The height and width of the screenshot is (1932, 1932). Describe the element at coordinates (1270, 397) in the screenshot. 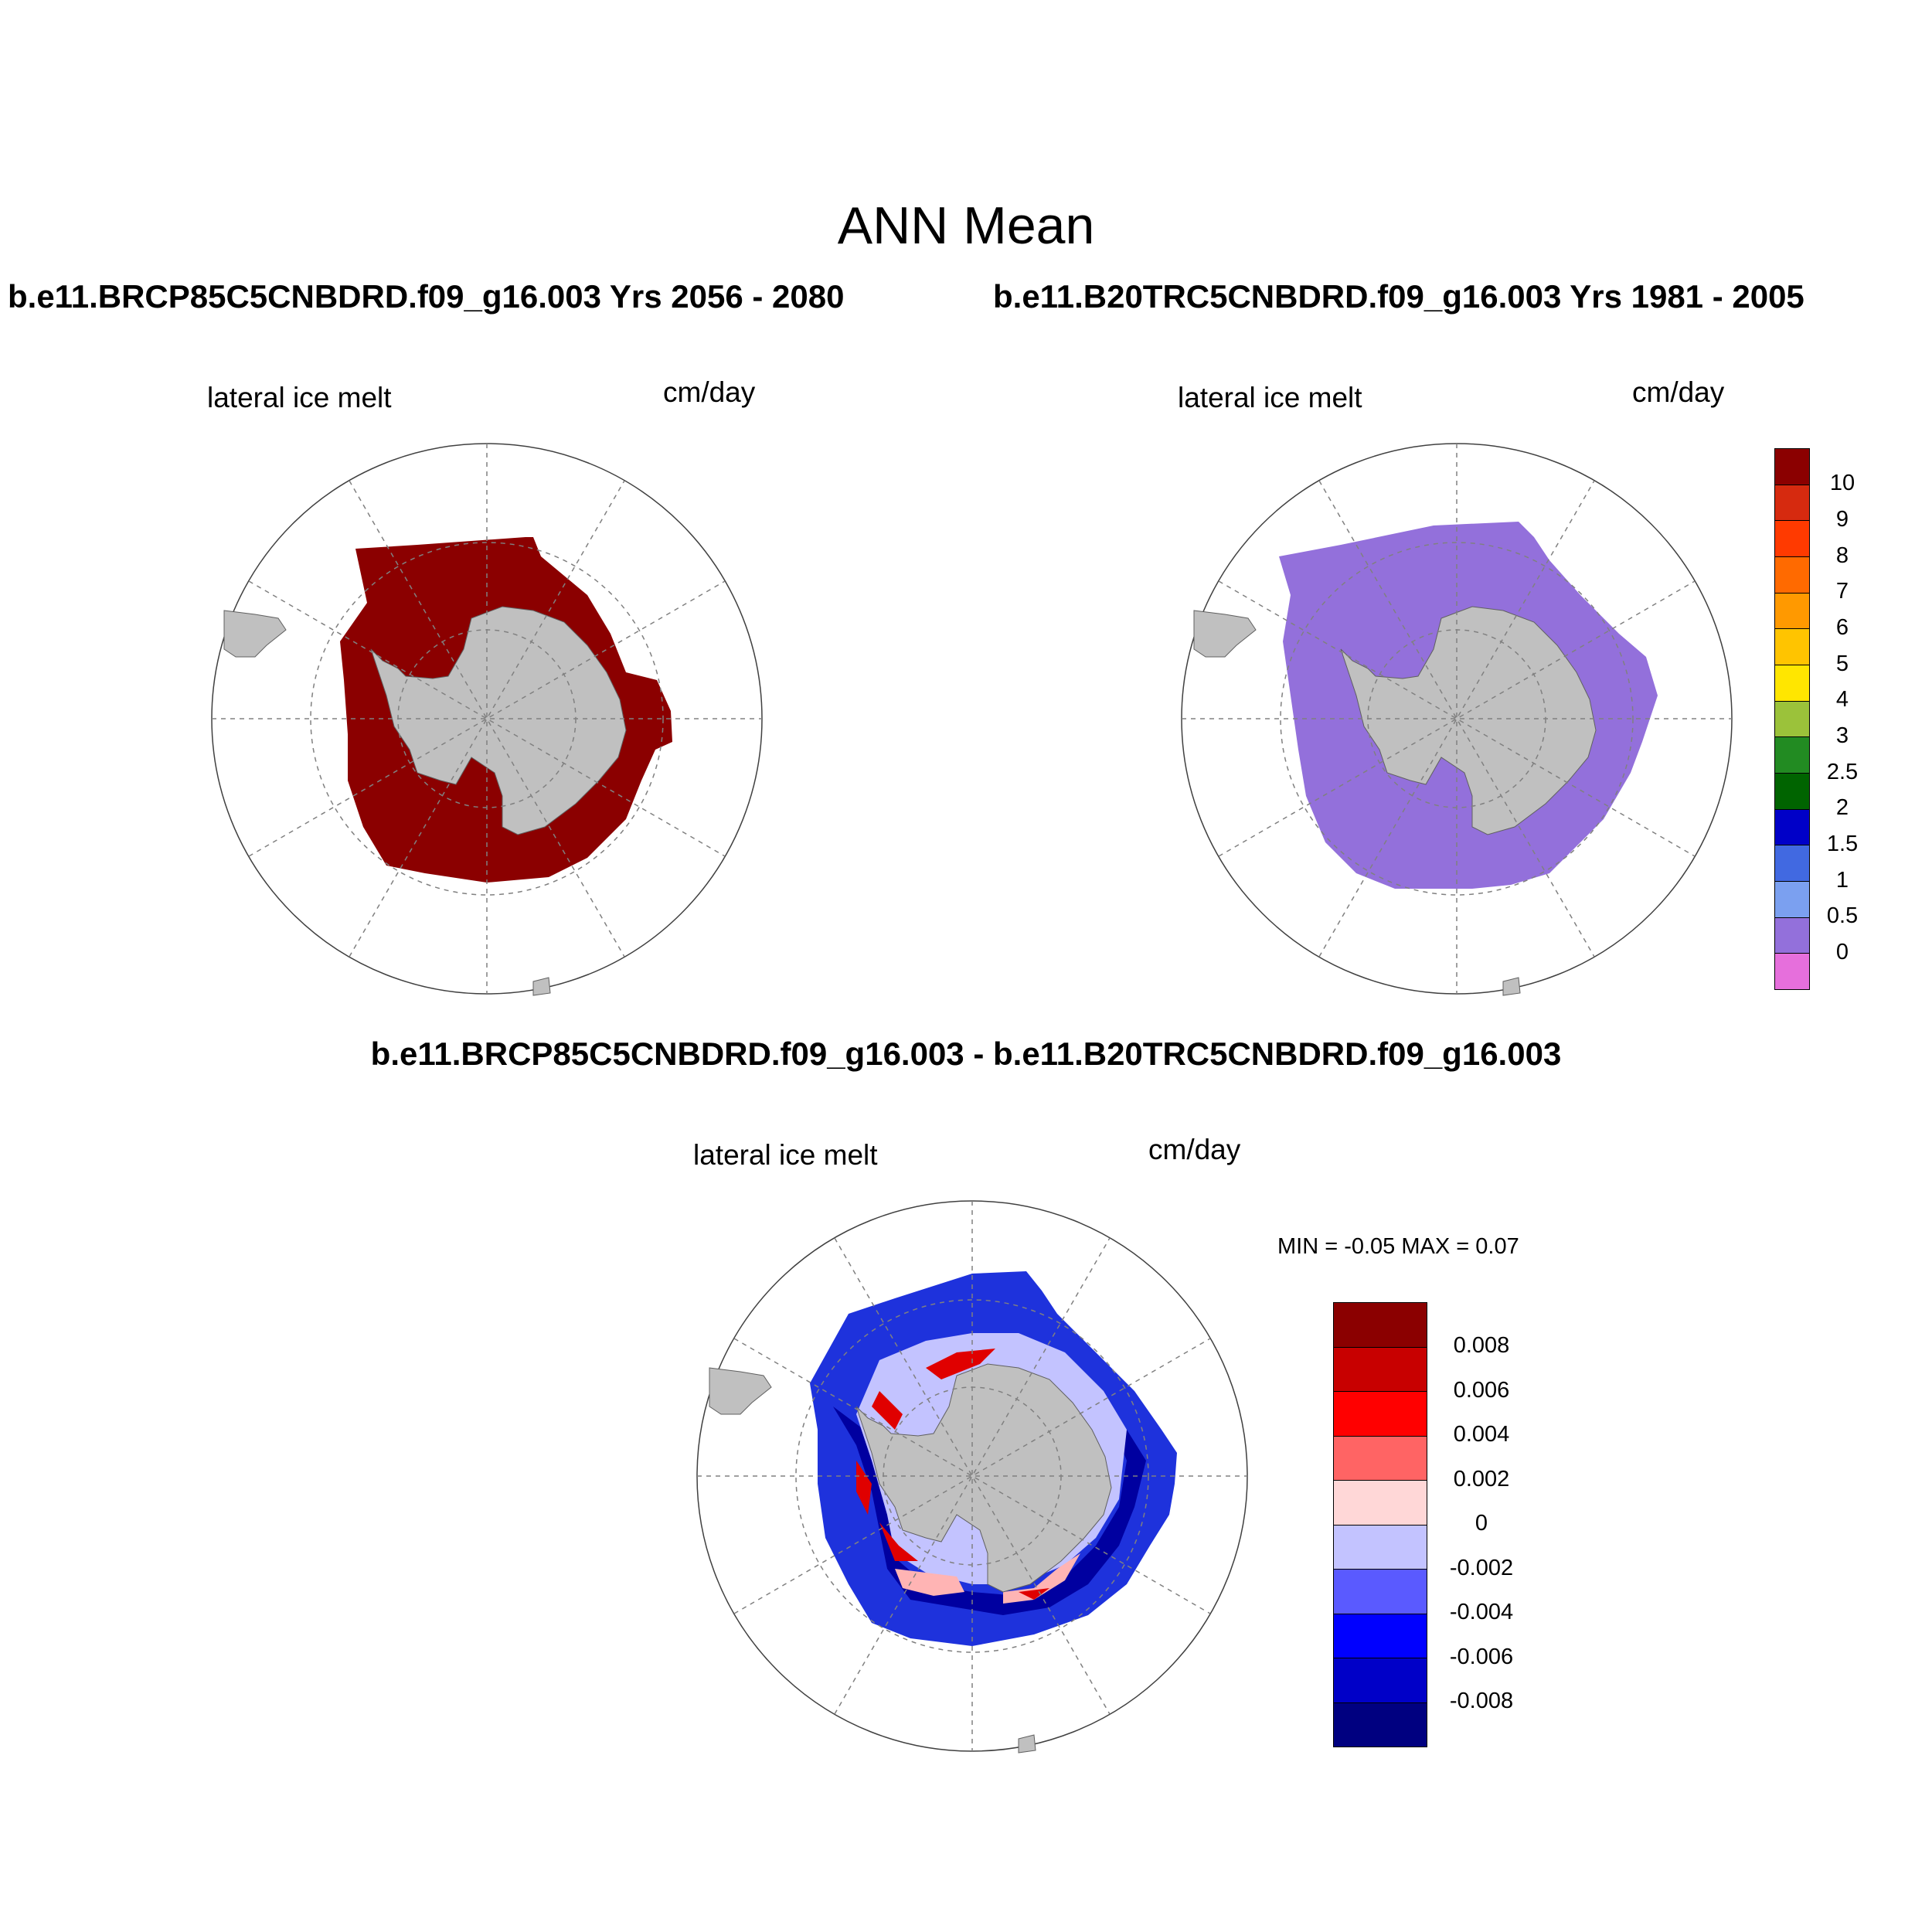

I see `panel-2-variable-label: lateral ice melt` at that location.